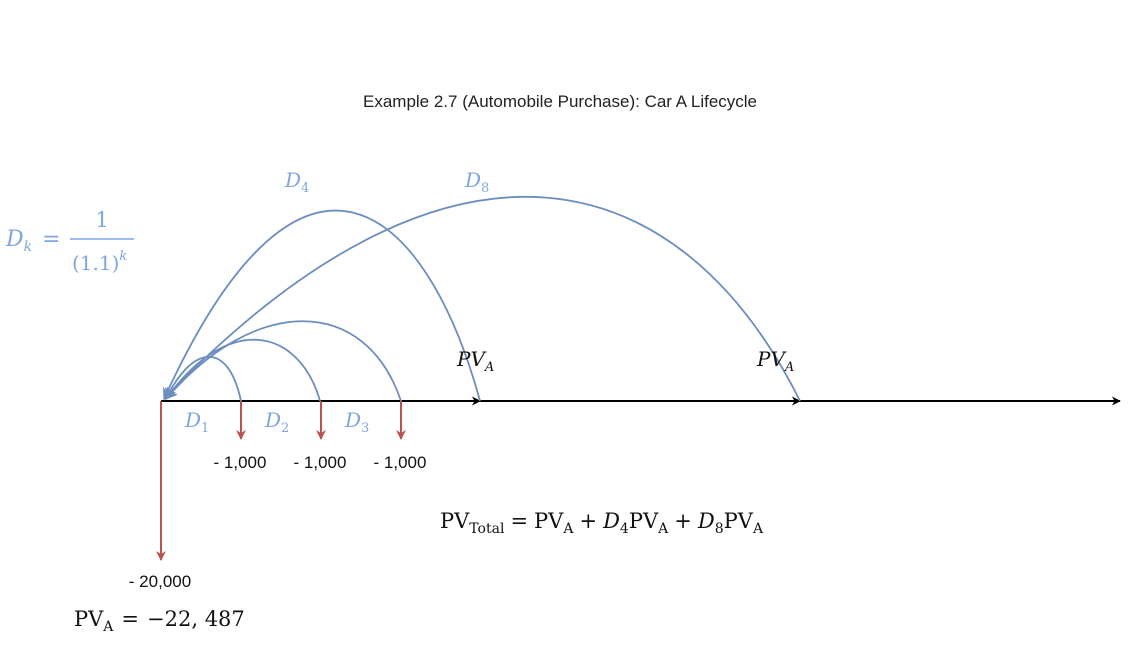 This screenshot has height=656, width=1138. What do you see at coordinates (296, 182) in the screenshot?
I see `label-d4: D4` at bounding box center [296, 182].